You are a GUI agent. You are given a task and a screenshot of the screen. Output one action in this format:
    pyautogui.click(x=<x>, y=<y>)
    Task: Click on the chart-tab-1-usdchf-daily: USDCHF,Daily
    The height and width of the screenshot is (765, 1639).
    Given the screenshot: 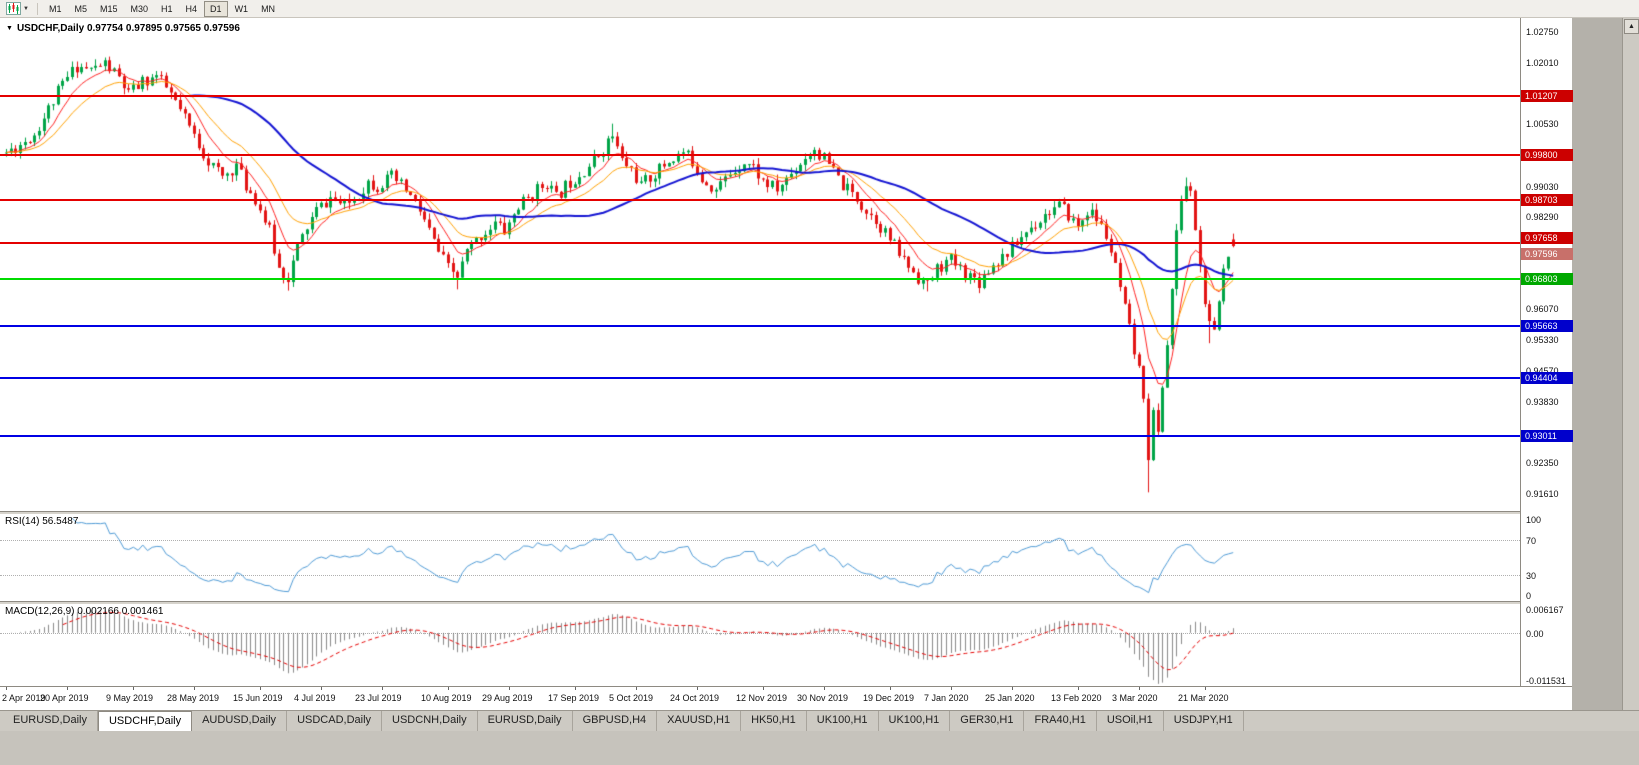 What is the action you would take?
    pyautogui.click(x=145, y=721)
    